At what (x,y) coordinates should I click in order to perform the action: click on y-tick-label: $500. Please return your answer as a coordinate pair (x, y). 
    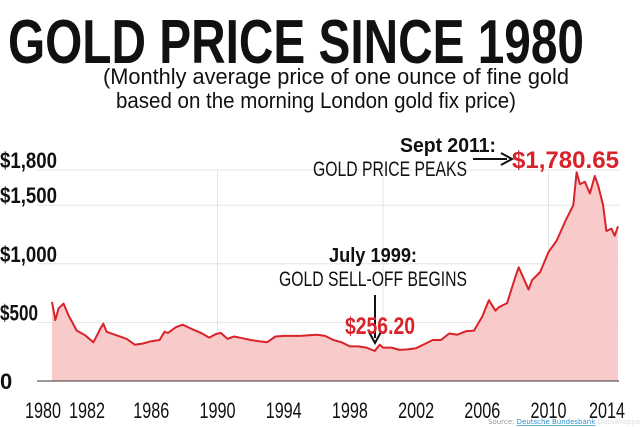
    Looking at the image, I should click on (19, 312).